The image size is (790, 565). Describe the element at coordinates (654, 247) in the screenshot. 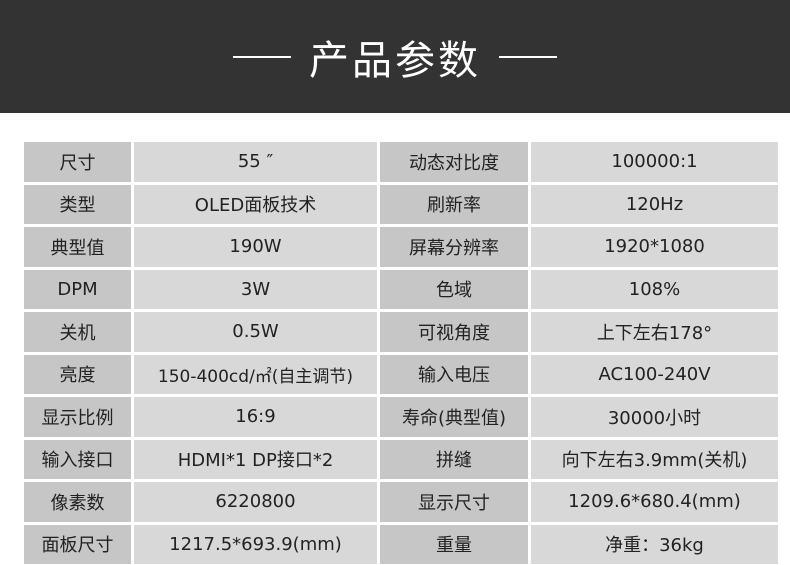

I see `spec-value: 1920*1080` at that location.